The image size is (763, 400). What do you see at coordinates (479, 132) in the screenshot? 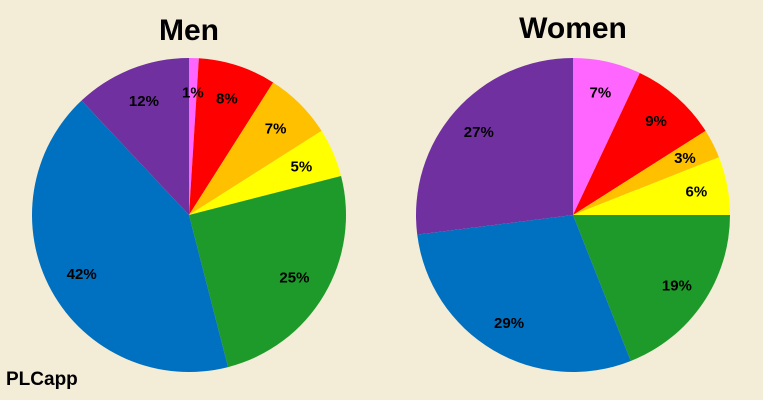
I see `slice-label: 27%` at bounding box center [479, 132].